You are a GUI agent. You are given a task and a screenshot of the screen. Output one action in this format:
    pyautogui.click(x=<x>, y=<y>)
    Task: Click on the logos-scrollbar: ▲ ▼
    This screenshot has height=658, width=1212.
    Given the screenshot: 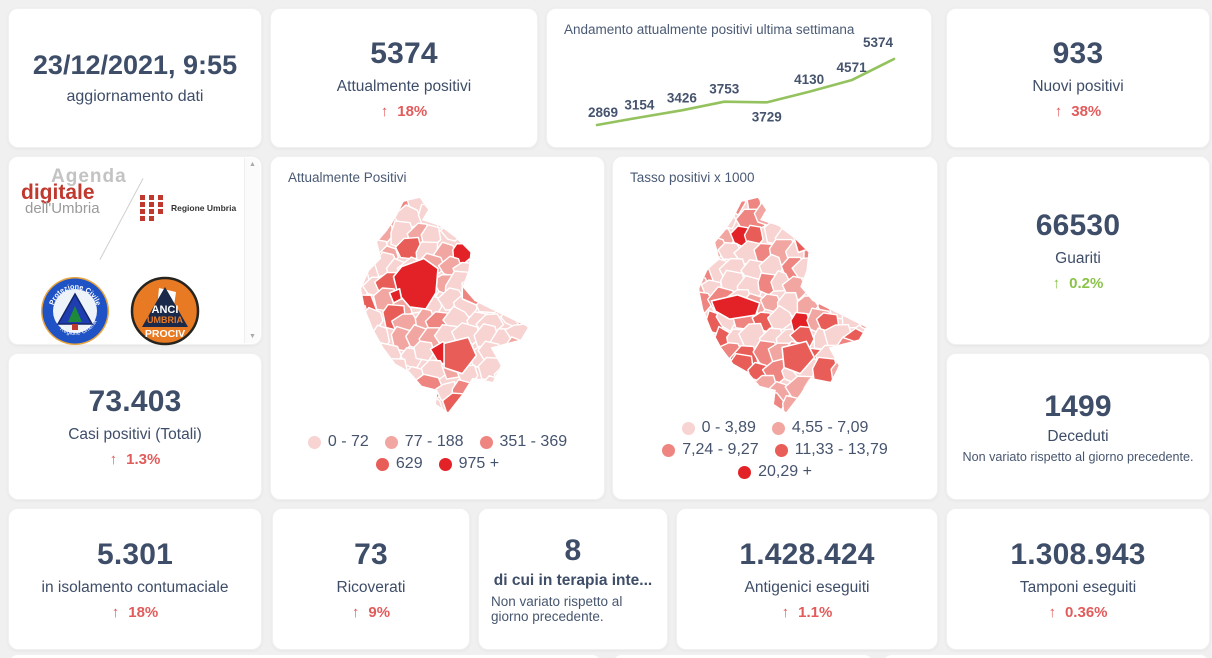 What is the action you would take?
    pyautogui.click(x=252, y=250)
    